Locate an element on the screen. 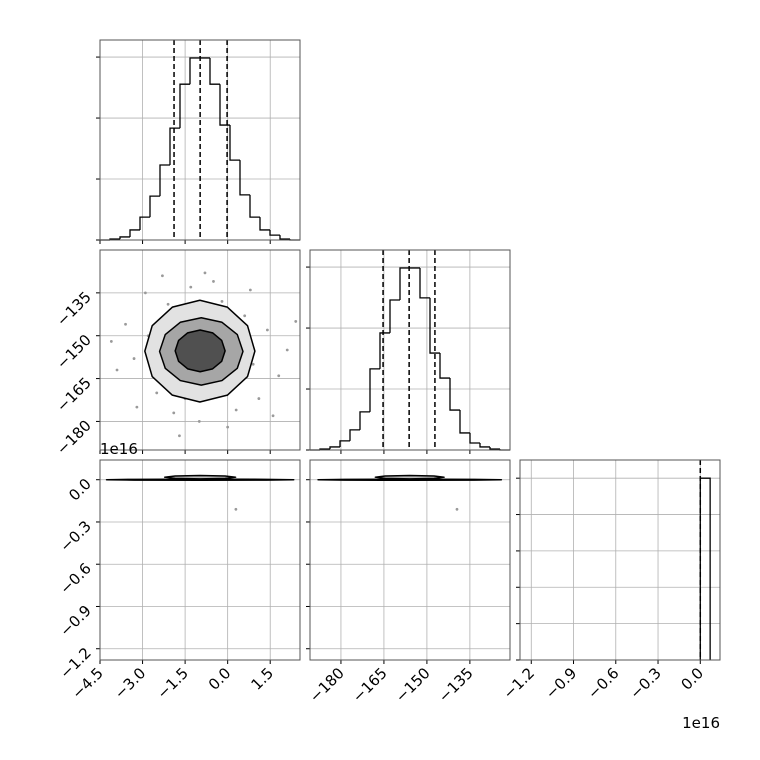  x-tick-label: −180 is located at coordinates (327, 685).